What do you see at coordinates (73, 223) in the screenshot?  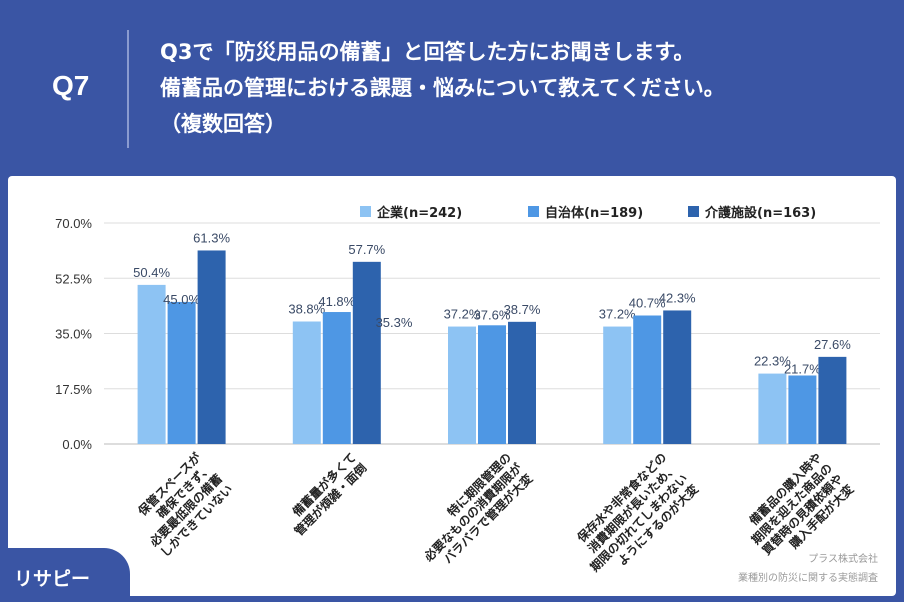 I see `y-tick-label: 70.0%` at bounding box center [73, 223].